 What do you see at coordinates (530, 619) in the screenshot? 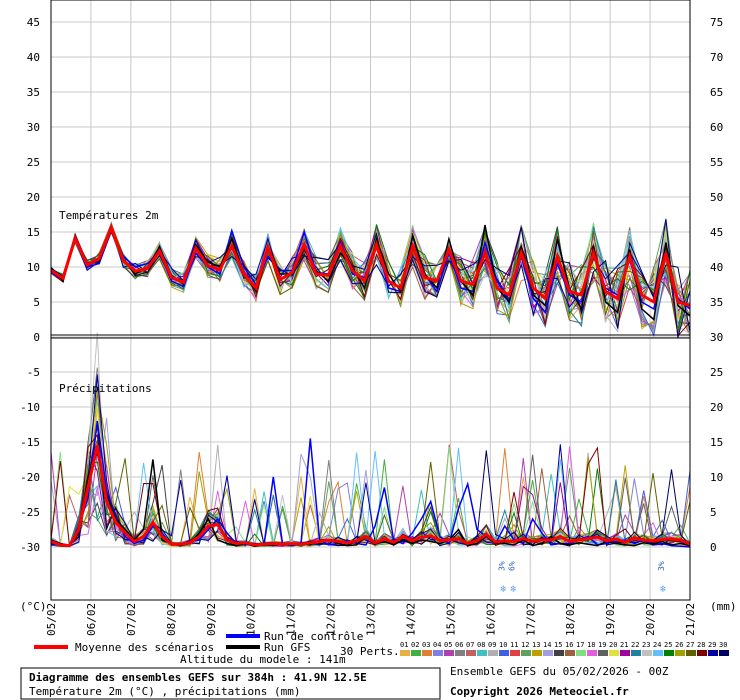
I see `x-tick-label: 17/02` at bounding box center [530, 619].